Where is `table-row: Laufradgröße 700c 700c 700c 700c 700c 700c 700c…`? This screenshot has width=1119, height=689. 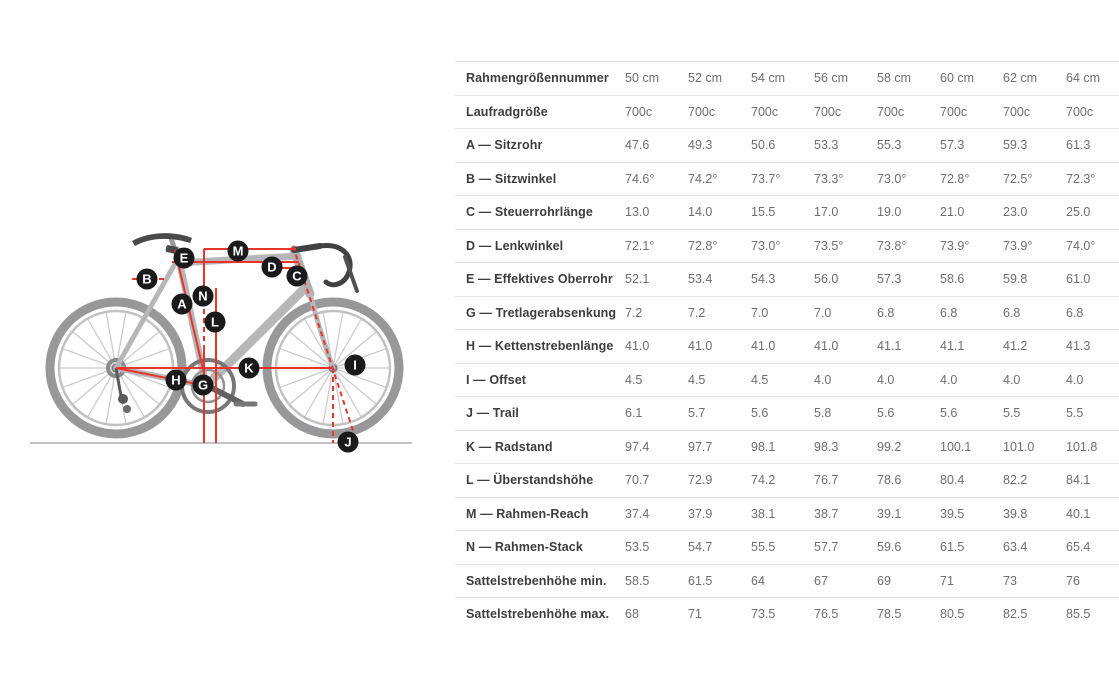 table-row: Laufradgröße 700c 700c 700c 700c 700c 700c 700c… is located at coordinates (787, 111).